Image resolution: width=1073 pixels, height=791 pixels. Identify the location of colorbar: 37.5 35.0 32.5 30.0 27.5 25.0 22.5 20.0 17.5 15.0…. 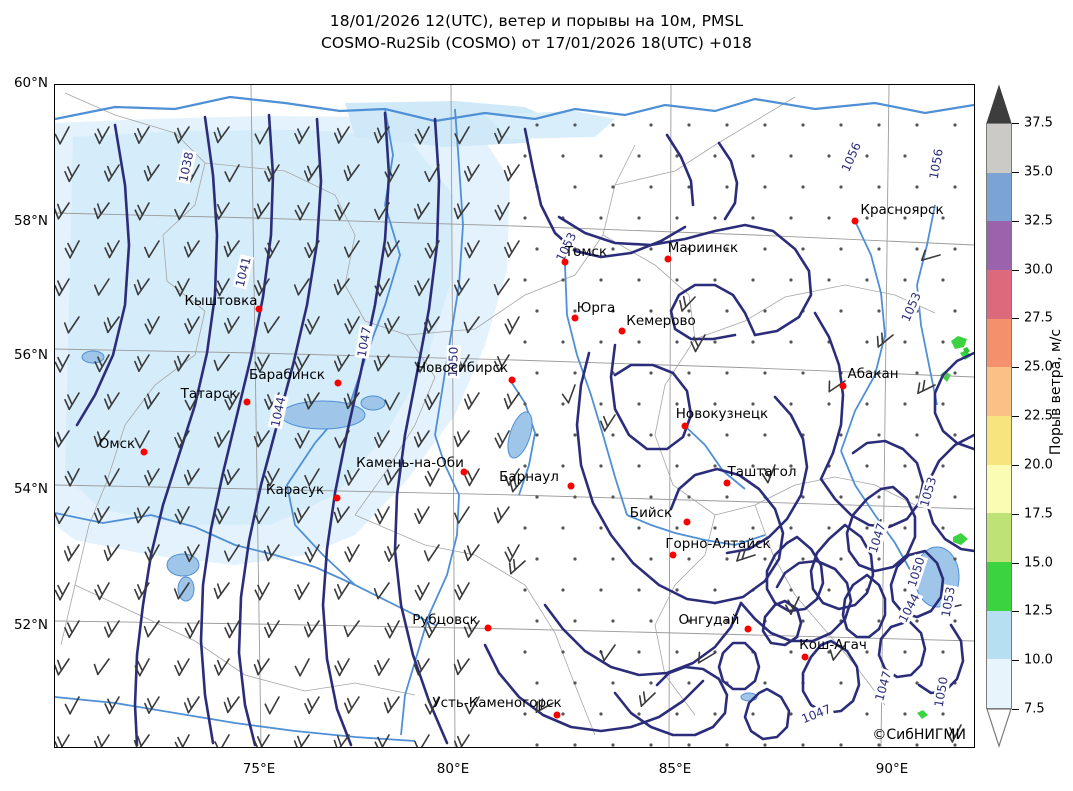
(1019, 416).